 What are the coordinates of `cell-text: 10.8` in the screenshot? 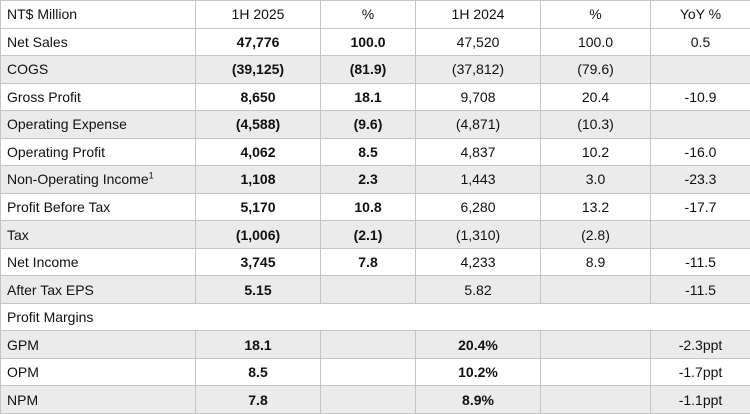 It's located at (368, 206).